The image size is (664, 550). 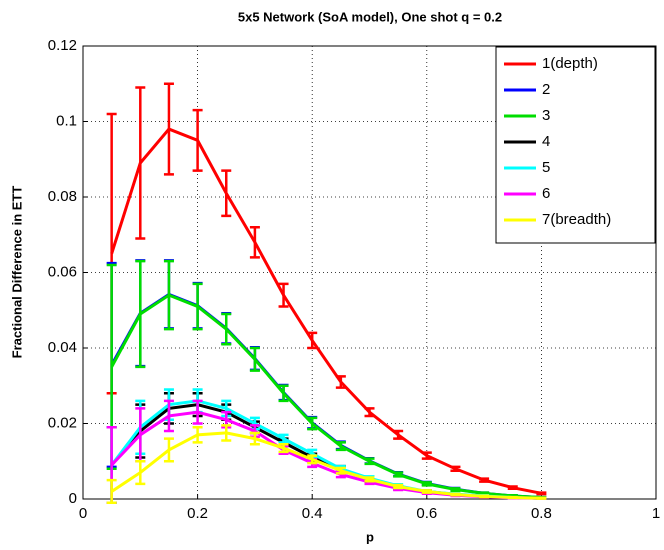 What do you see at coordinates (546, 141) in the screenshot?
I see `legend-label: 4` at bounding box center [546, 141].